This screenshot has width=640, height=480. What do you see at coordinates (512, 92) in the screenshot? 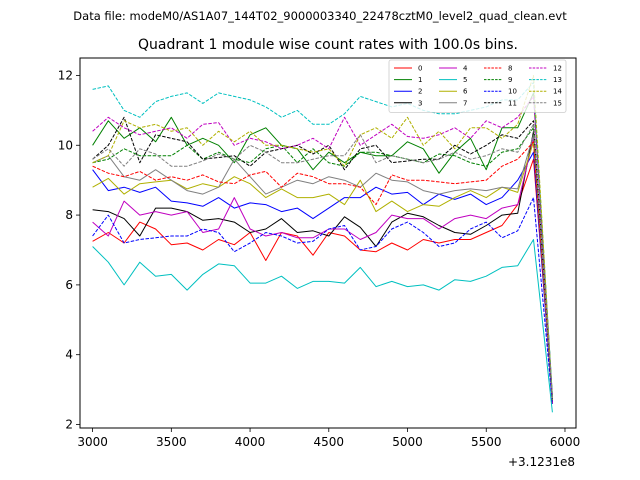
I see `legend-label-10: 10` at bounding box center [512, 92].